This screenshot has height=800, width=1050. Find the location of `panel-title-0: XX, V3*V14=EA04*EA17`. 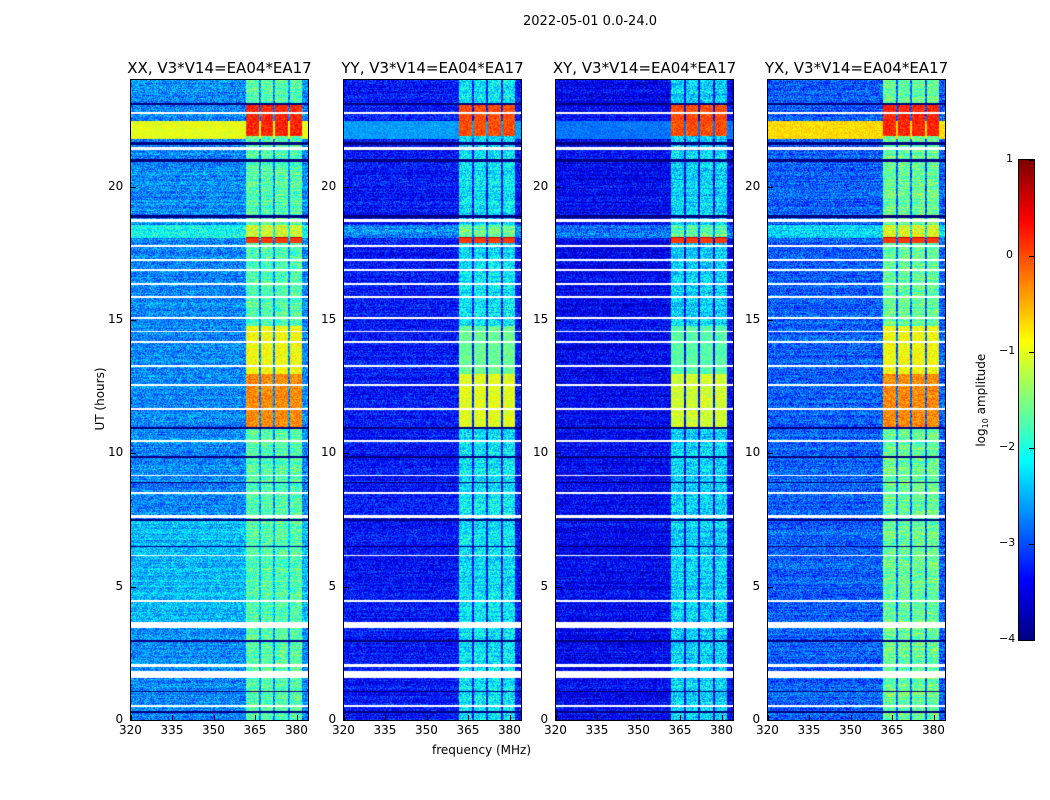

panel-title-0: XX, V3*V14=EA04*EA17 is located at coordinates (219, 68).